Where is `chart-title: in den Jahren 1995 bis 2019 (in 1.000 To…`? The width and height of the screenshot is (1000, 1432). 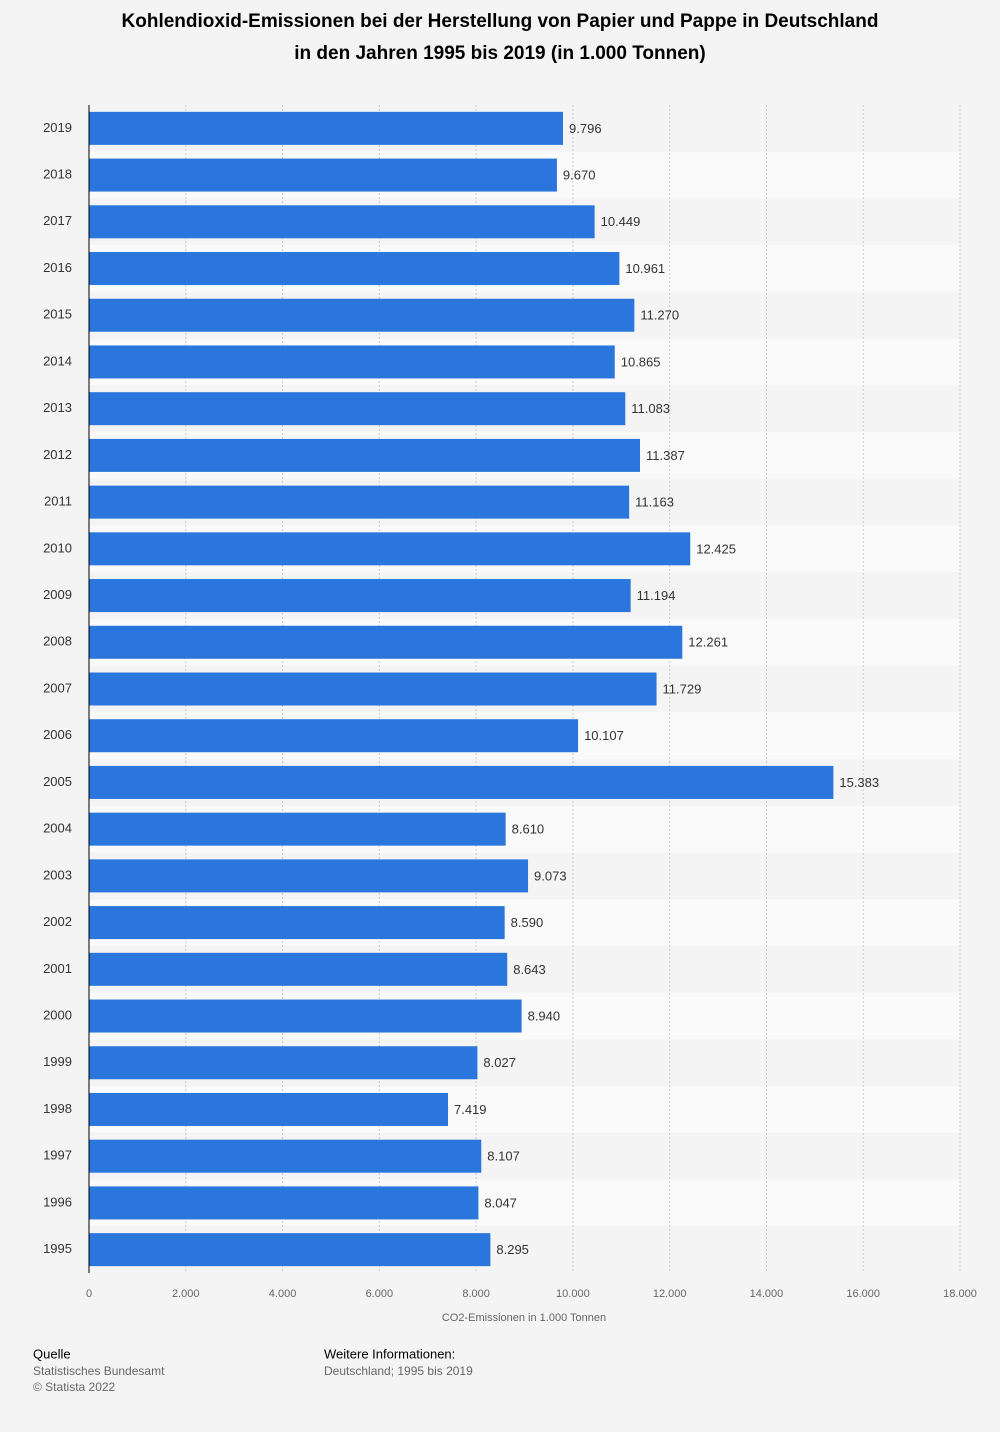
chart-title: in den Jahren 1995 bis 2019 (in 1.000 To… is located at coordinates (499, 53).